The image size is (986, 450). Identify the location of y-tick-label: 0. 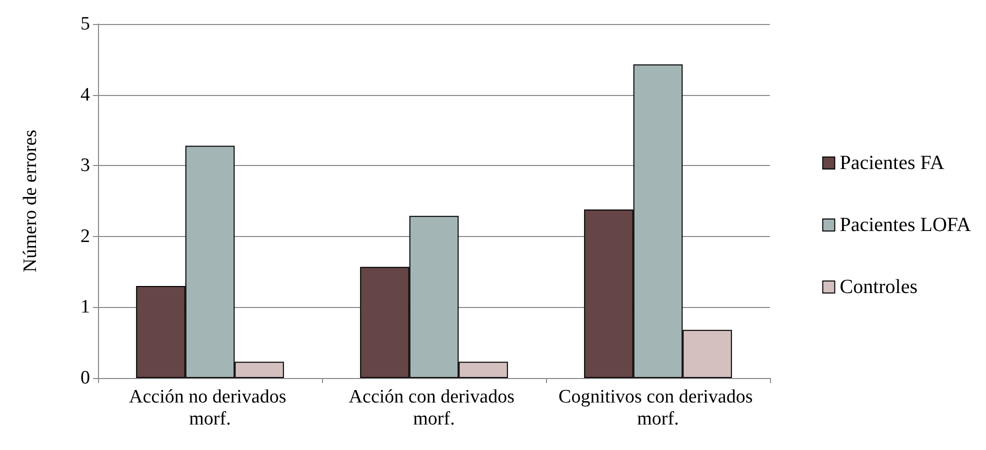
(85, 378).